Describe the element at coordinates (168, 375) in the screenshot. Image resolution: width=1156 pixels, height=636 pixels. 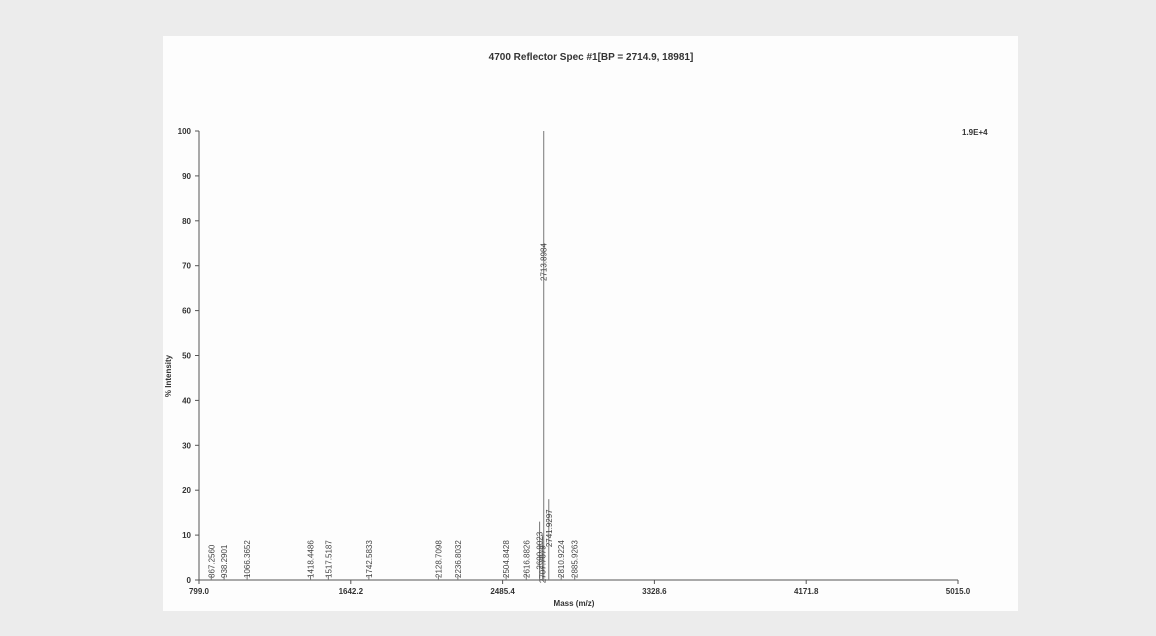
I see `y-axis-label: % Intensity` at that location.